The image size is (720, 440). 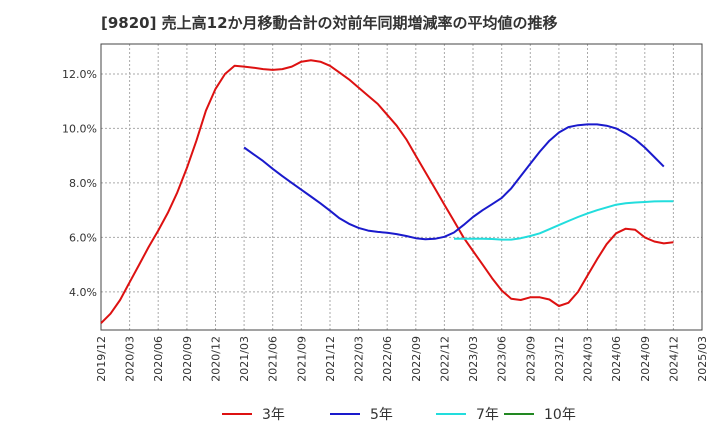 What do you see at coordinates (702, 359) in the screenshot?
I see `x-tick-label: 2025/03` at bounding box center [702, 359].